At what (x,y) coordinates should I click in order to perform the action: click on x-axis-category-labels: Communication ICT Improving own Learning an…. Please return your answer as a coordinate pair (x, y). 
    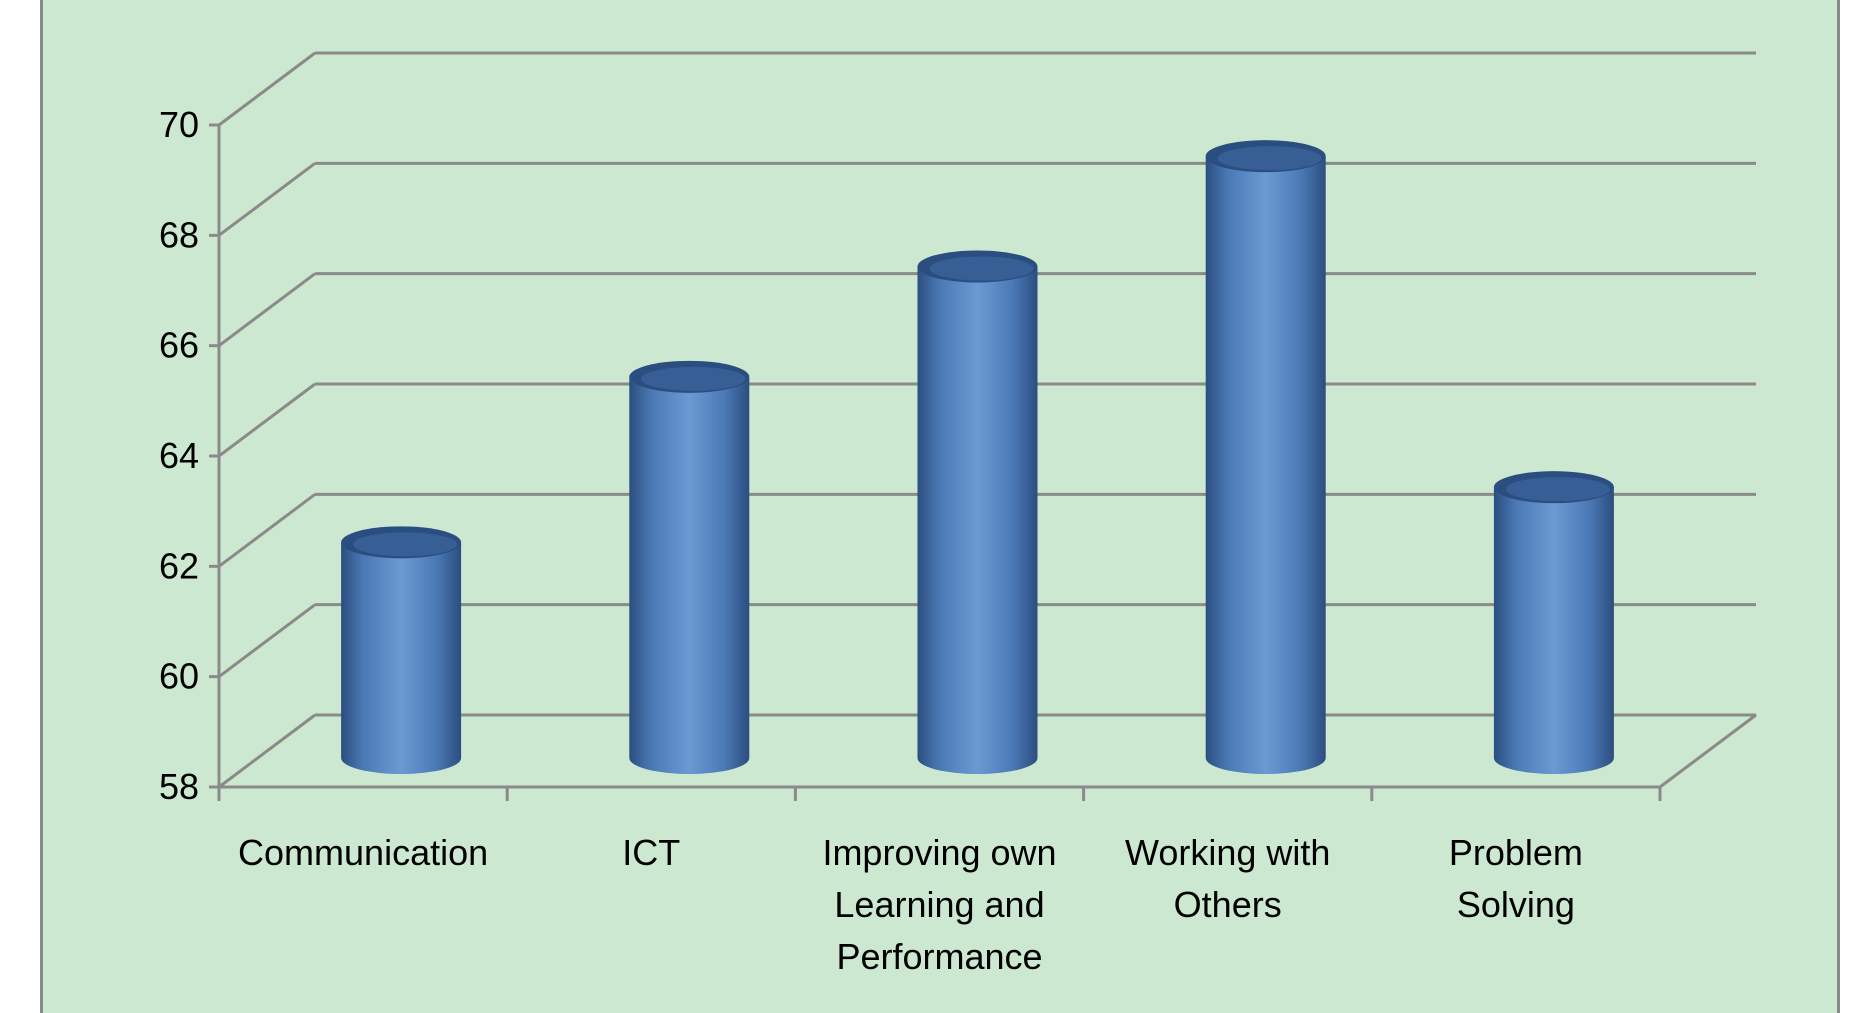
    Looking at the image, I should click on (910, 904).